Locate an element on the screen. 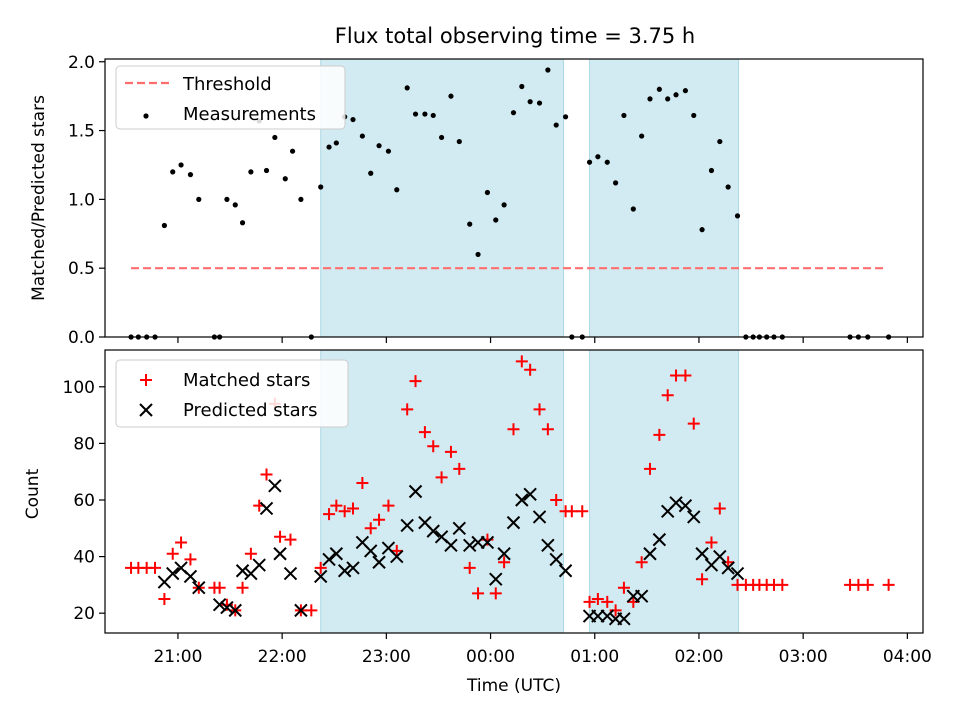 This screenshot has height=720, width=960. x-tick-label: 02:00 is located at coordinates (698, 657).